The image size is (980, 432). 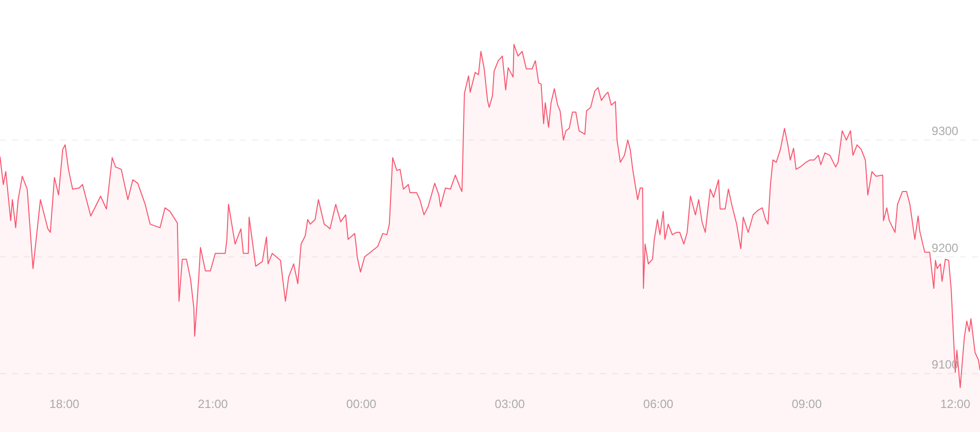 What do you see at coordinates (945, 247) in the screenshot?
I see `y-tick-label: 9200` at bounding box center [945, 247].